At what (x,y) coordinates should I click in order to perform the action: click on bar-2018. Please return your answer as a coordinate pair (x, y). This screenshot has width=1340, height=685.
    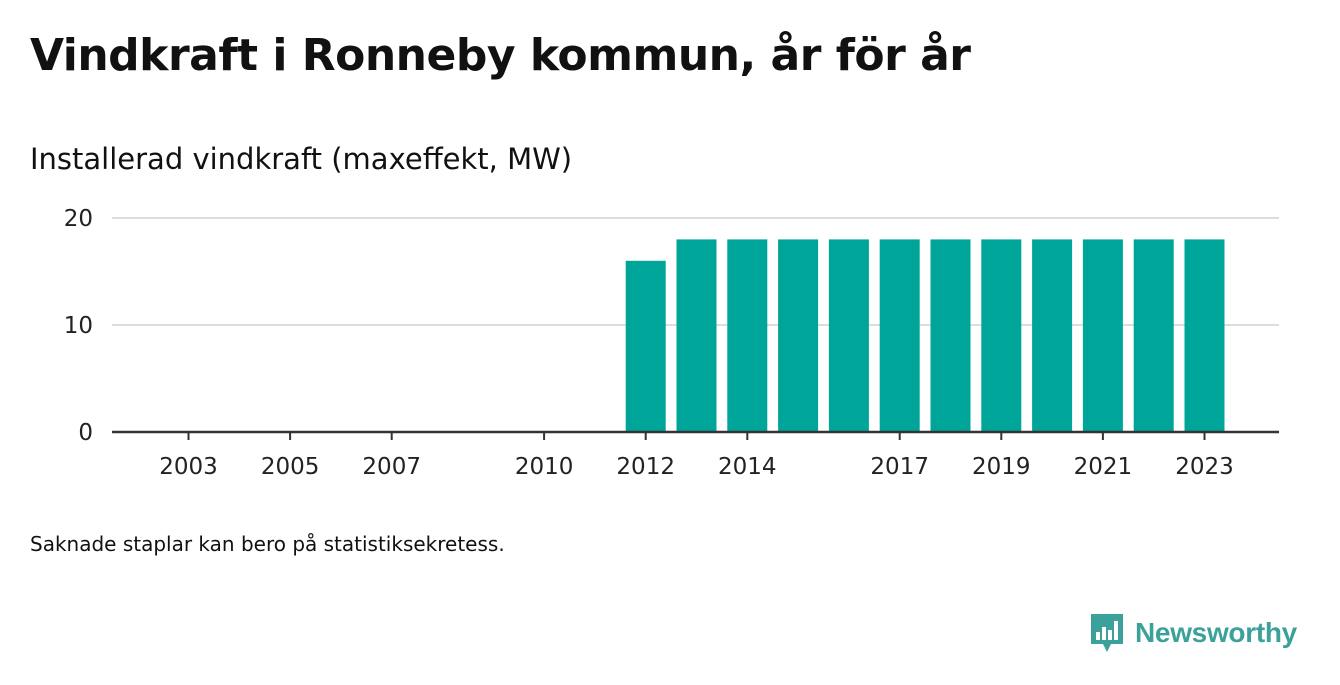
    Looking at the image, I should click on (950, 335).